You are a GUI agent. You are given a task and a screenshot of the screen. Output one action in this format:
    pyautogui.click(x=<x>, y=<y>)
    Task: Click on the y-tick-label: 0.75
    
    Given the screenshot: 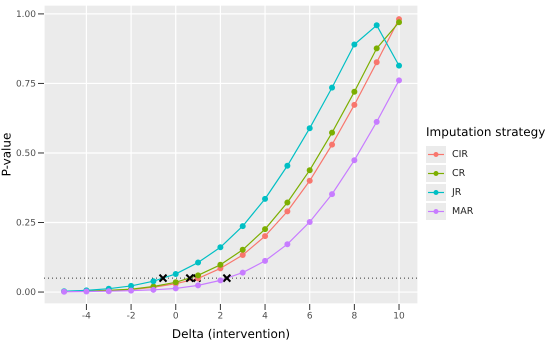 What is the action you would take?
    pyautogui.click(x=26, y=85)
    